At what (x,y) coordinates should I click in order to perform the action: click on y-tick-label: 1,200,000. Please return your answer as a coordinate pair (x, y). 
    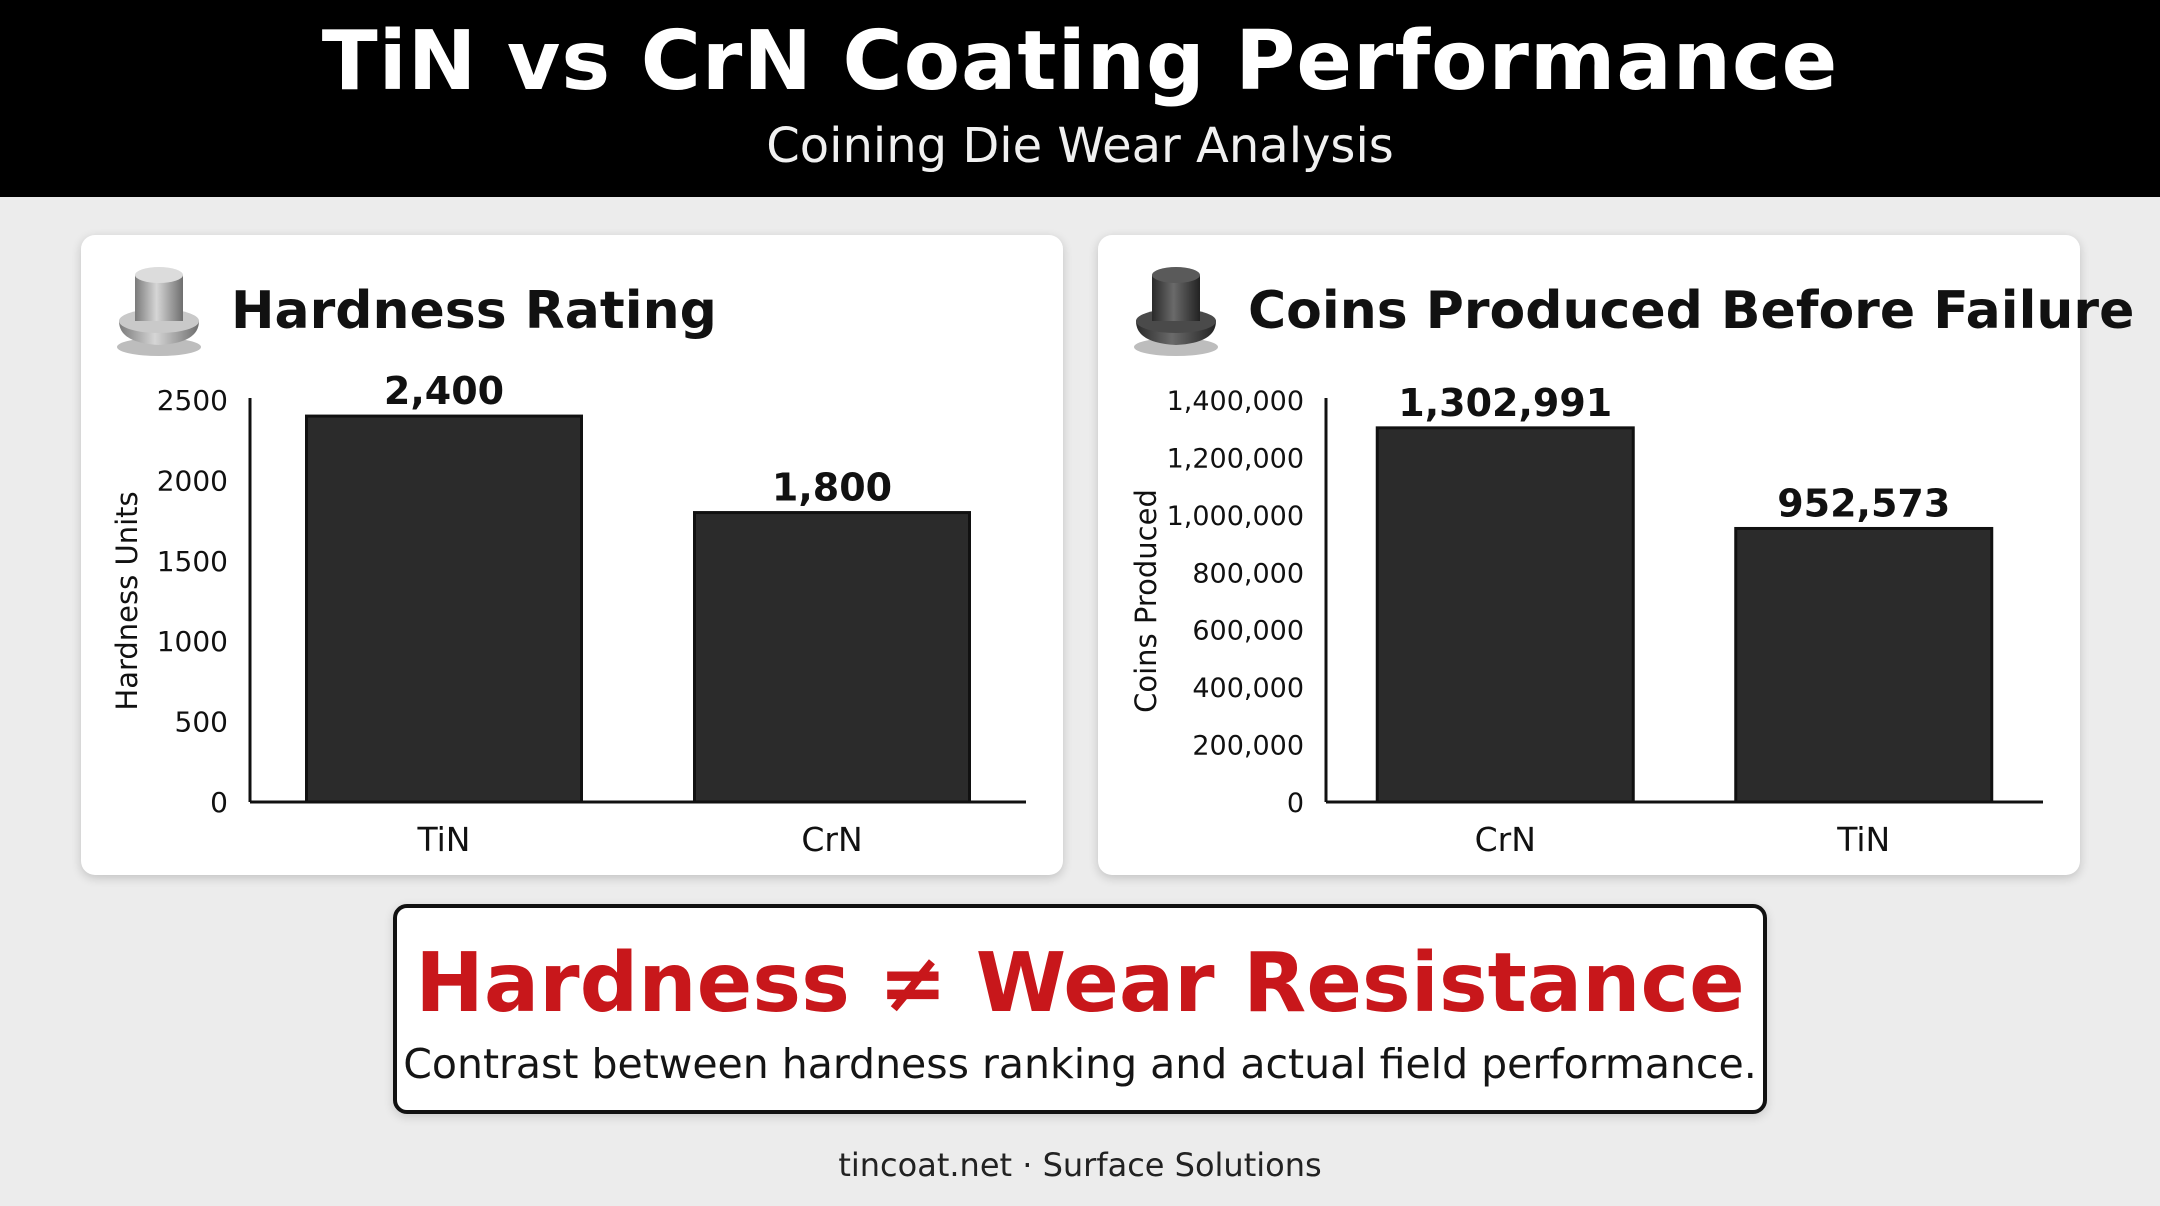
    Looking at the image, I should click on (1235, 458).